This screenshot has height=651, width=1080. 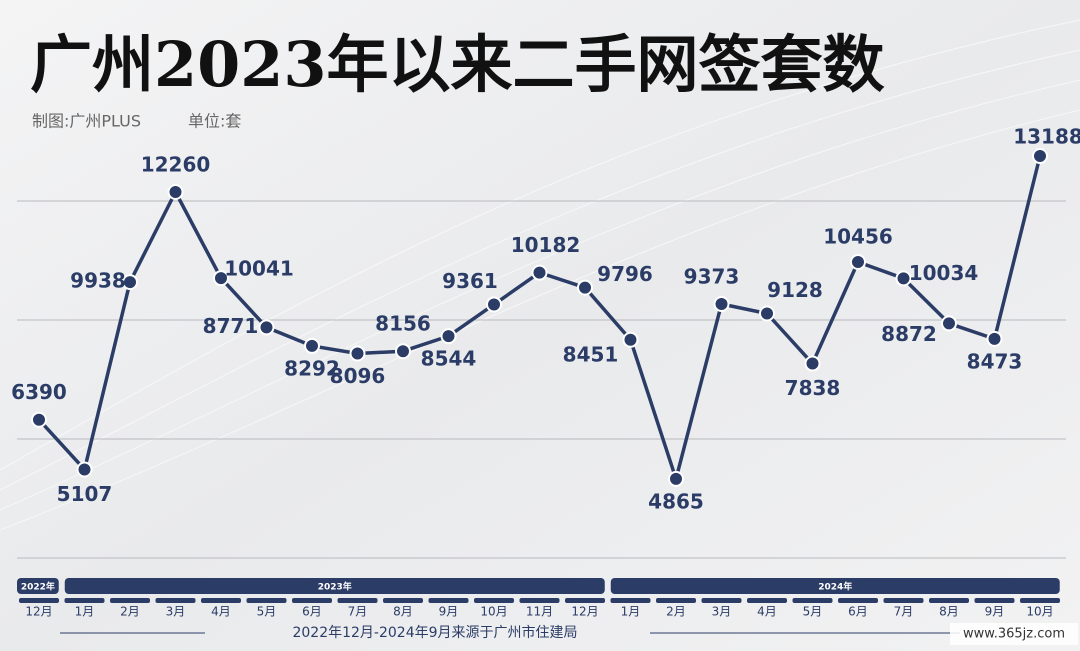 What do you see at coordinates (584, 612) in the screenshot?
I see `x-tick-label: 12月` at bounding box center [584, 612].